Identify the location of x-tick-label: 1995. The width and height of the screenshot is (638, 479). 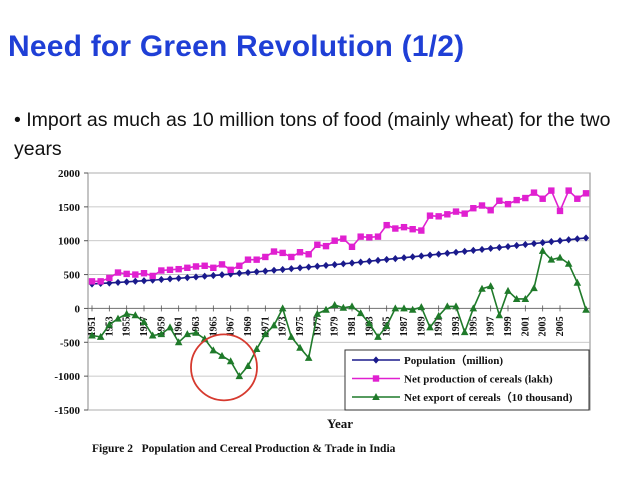
(473, 326).